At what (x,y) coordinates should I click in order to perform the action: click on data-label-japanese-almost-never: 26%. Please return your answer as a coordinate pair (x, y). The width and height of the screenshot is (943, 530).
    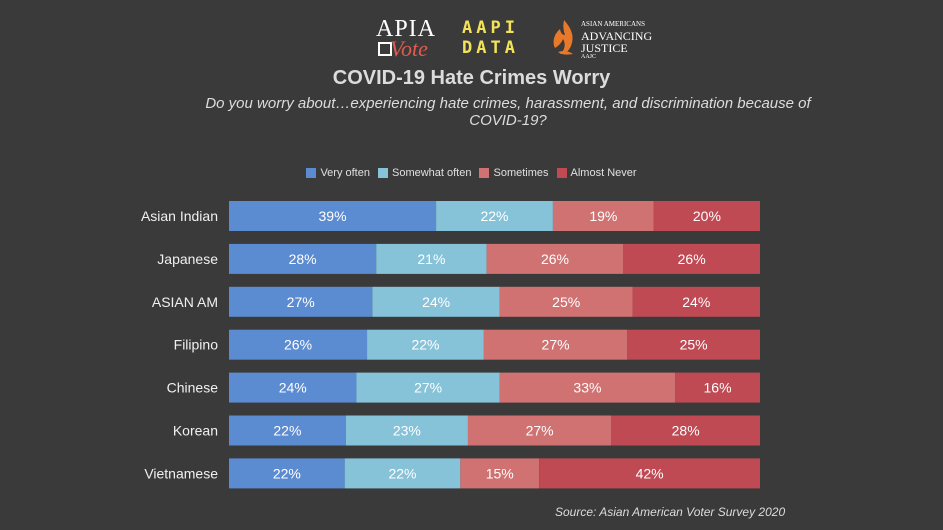
    Looking at the image, I should click on (692, 259).